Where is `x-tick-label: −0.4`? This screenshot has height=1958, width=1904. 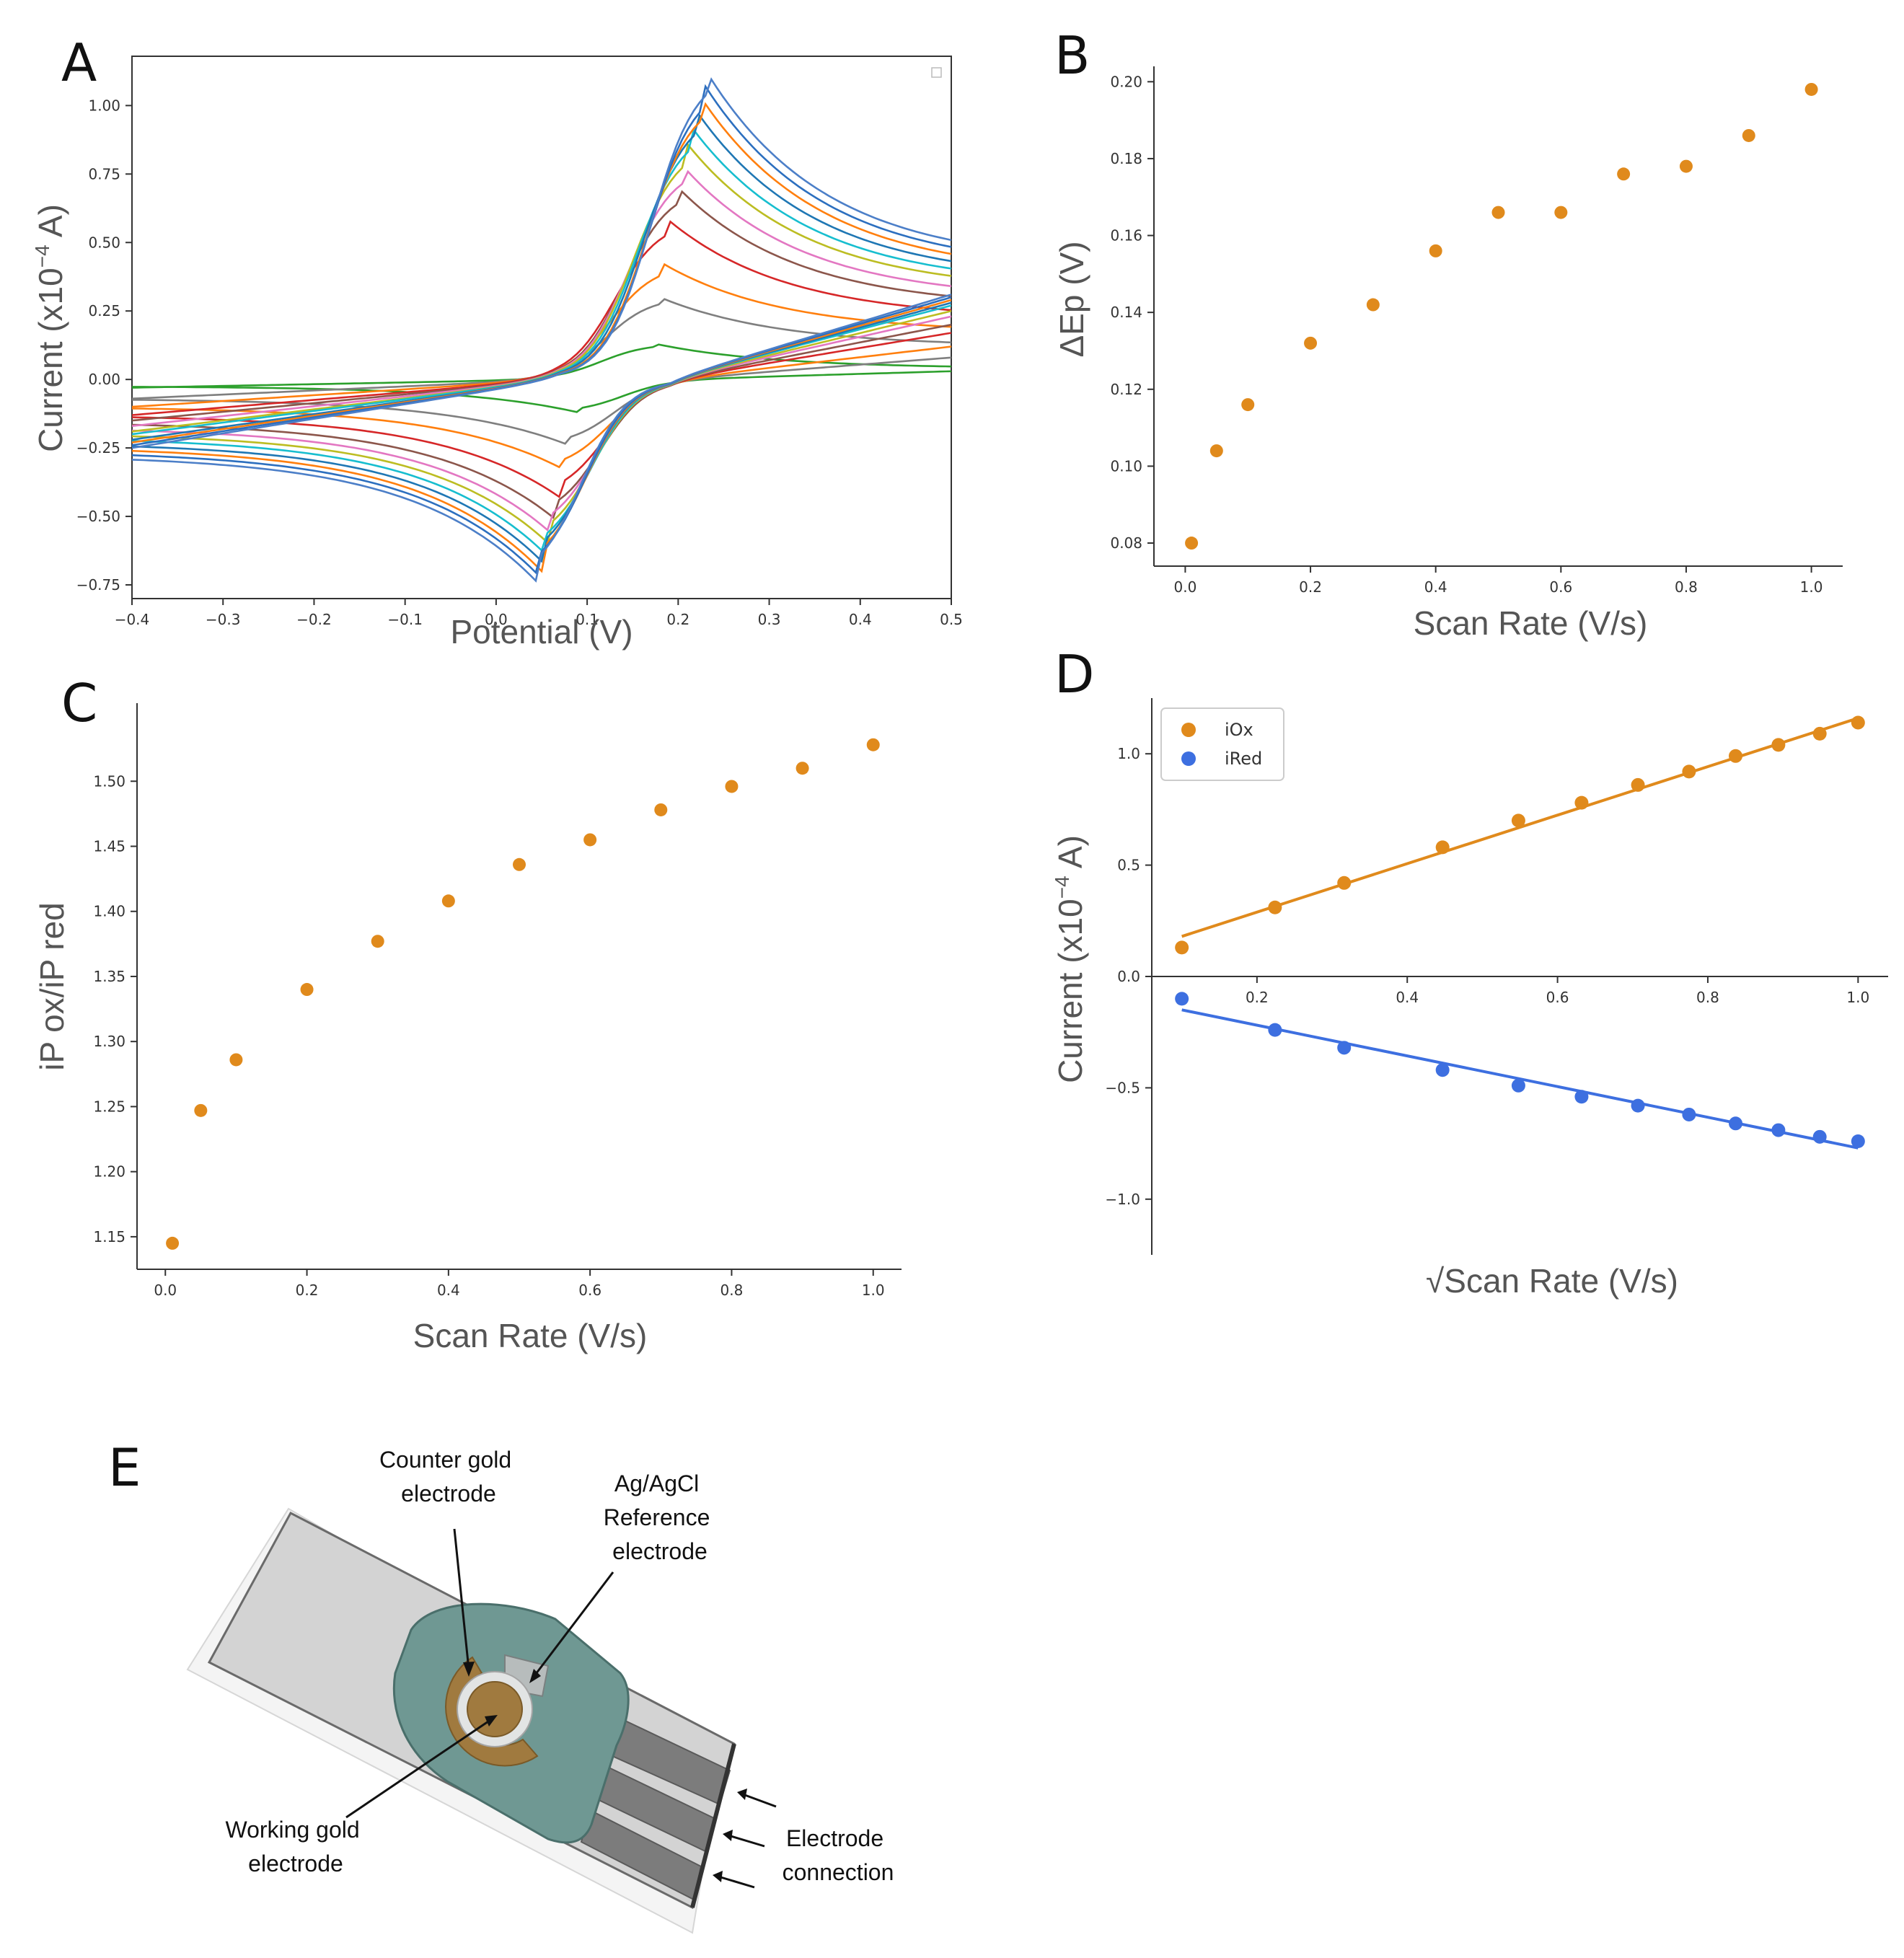 x-tick-label: −0.4 is located at coordinates (132, 619).